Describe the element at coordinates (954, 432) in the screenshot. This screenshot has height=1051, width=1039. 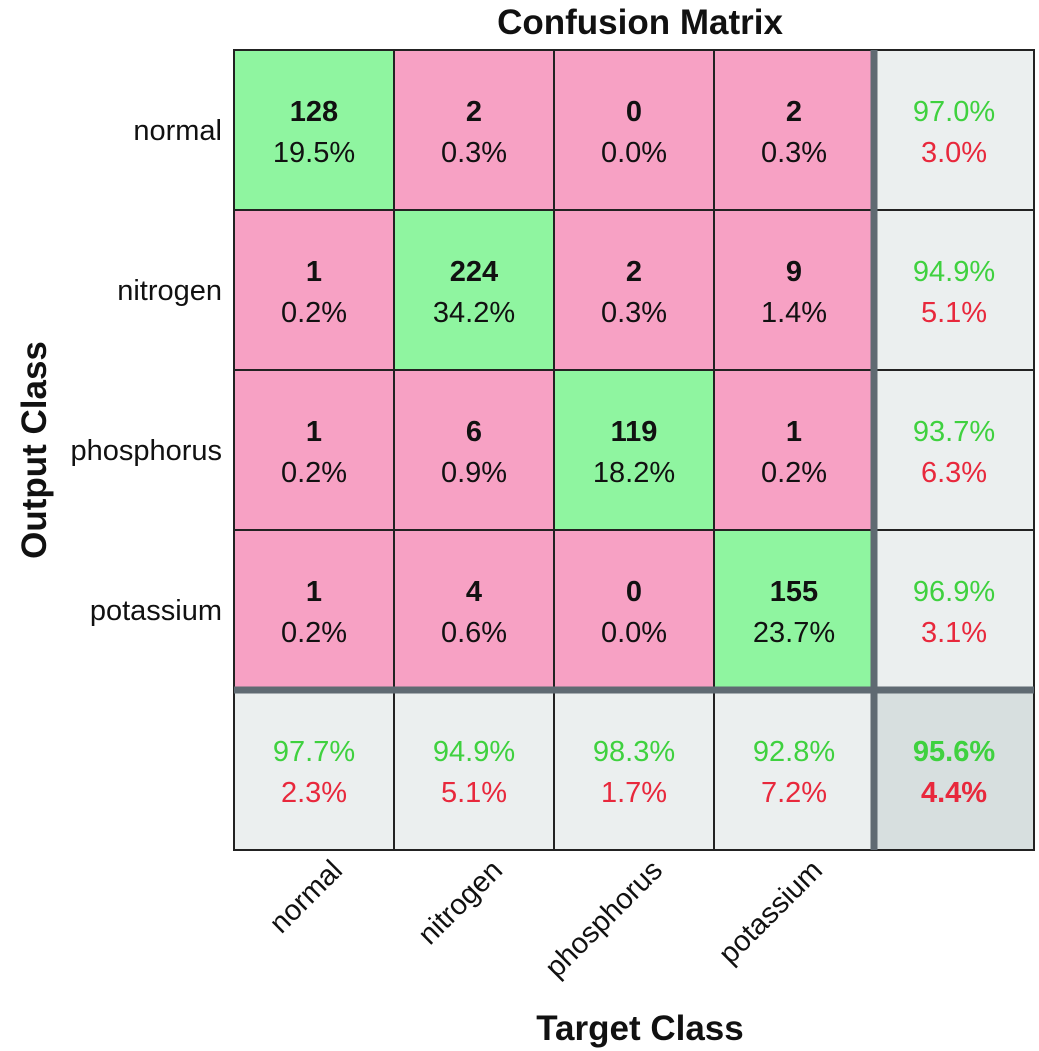
I see `row-summary-correct: 93.7%` at that location.